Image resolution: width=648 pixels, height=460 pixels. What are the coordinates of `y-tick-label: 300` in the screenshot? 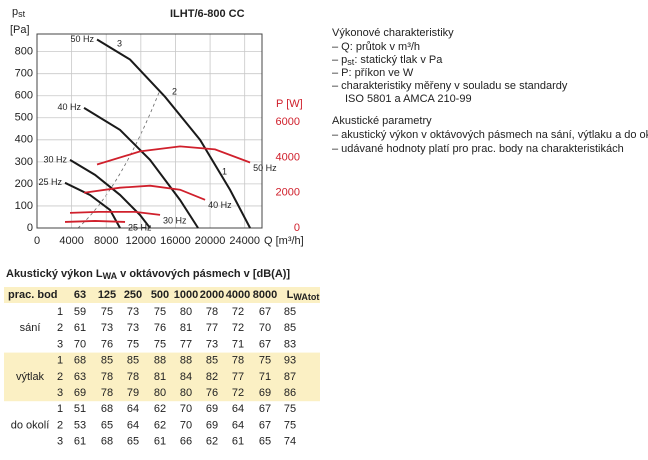 It's located at (24, 162).